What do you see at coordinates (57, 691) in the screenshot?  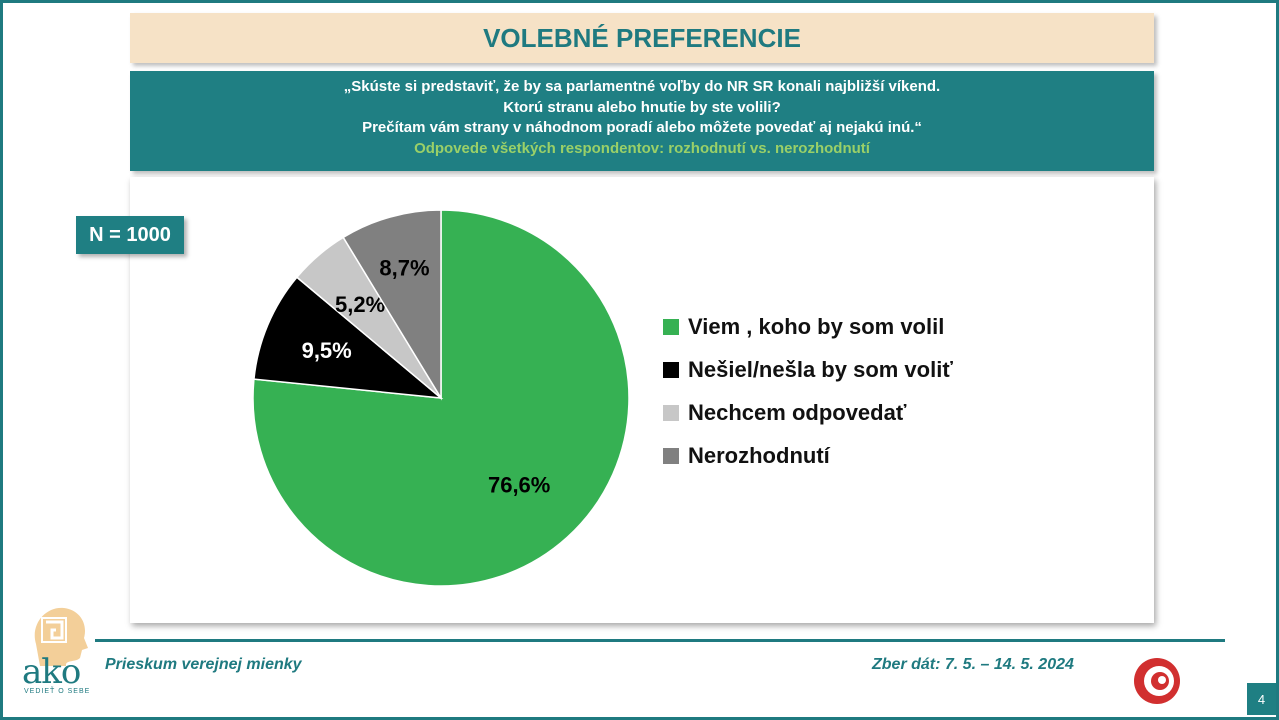 I see `logo-tagline: VEDIEŤ O SEBE` at bounding box center [57, 691].